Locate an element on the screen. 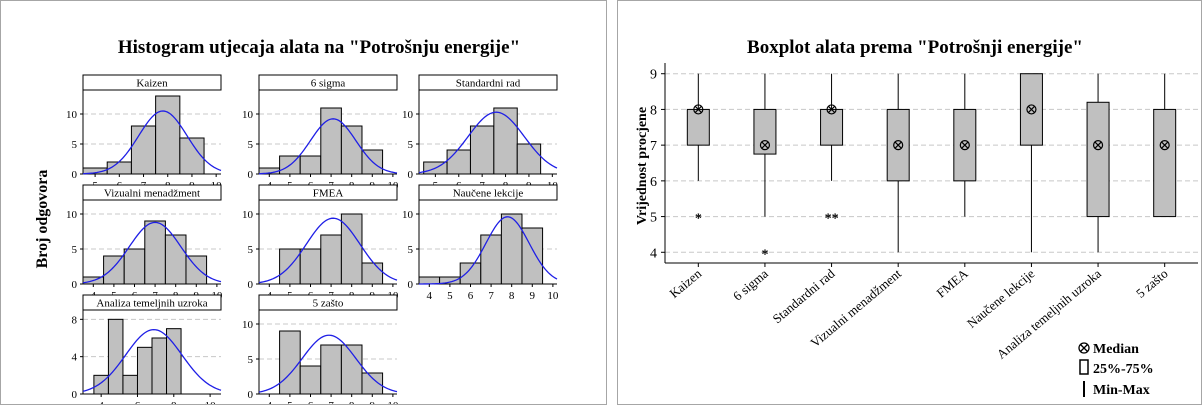 Image resolution: width=1202 pixels, height=409 pixels. boxplot-standardni-rad: * * is located at coordinates (832, 150).